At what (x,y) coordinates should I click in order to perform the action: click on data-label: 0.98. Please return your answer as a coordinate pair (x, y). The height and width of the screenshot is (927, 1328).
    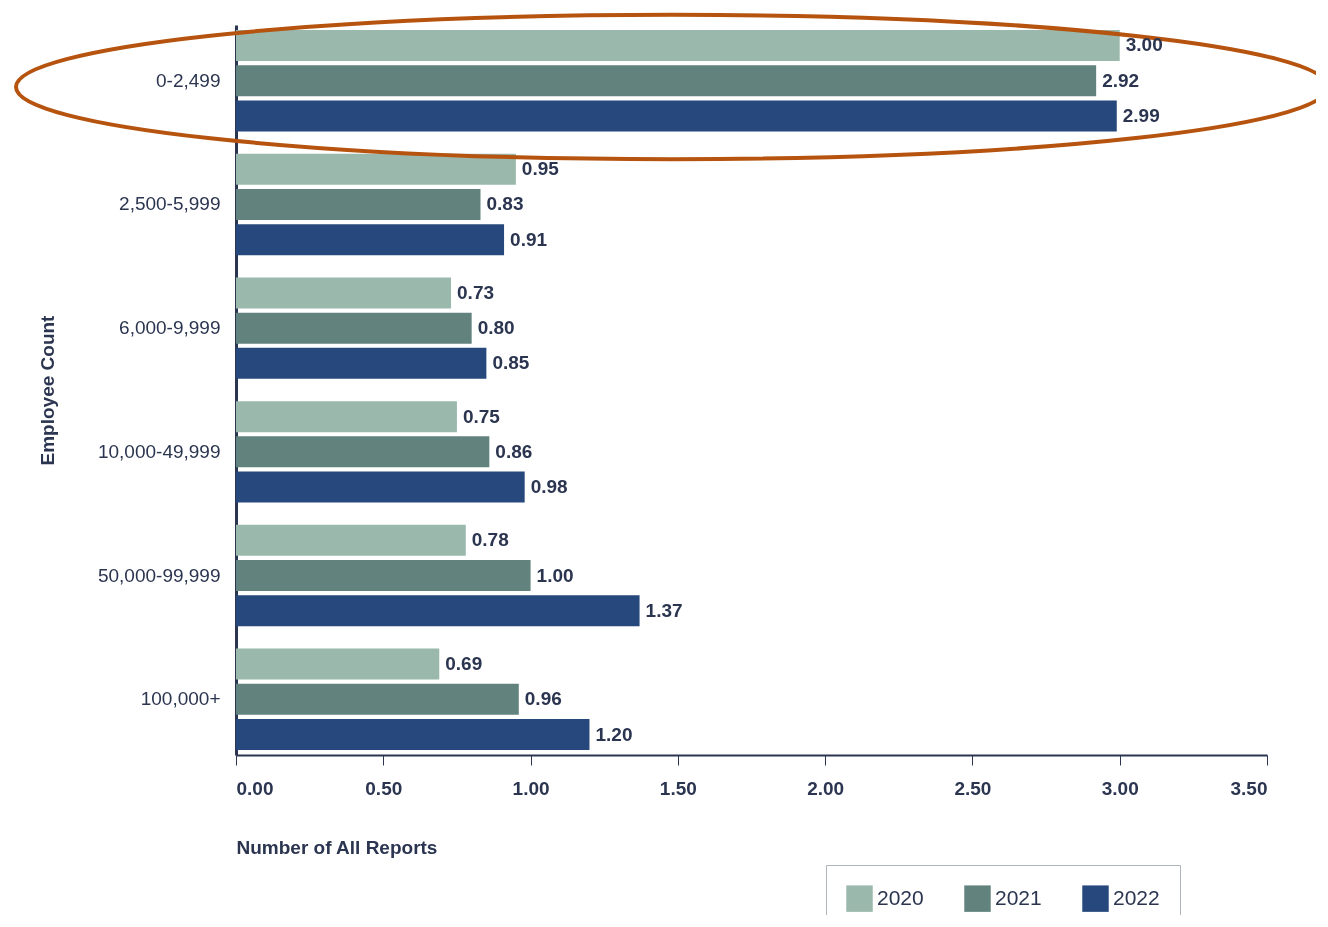
    Looking at the image, I should click on (549, 487).